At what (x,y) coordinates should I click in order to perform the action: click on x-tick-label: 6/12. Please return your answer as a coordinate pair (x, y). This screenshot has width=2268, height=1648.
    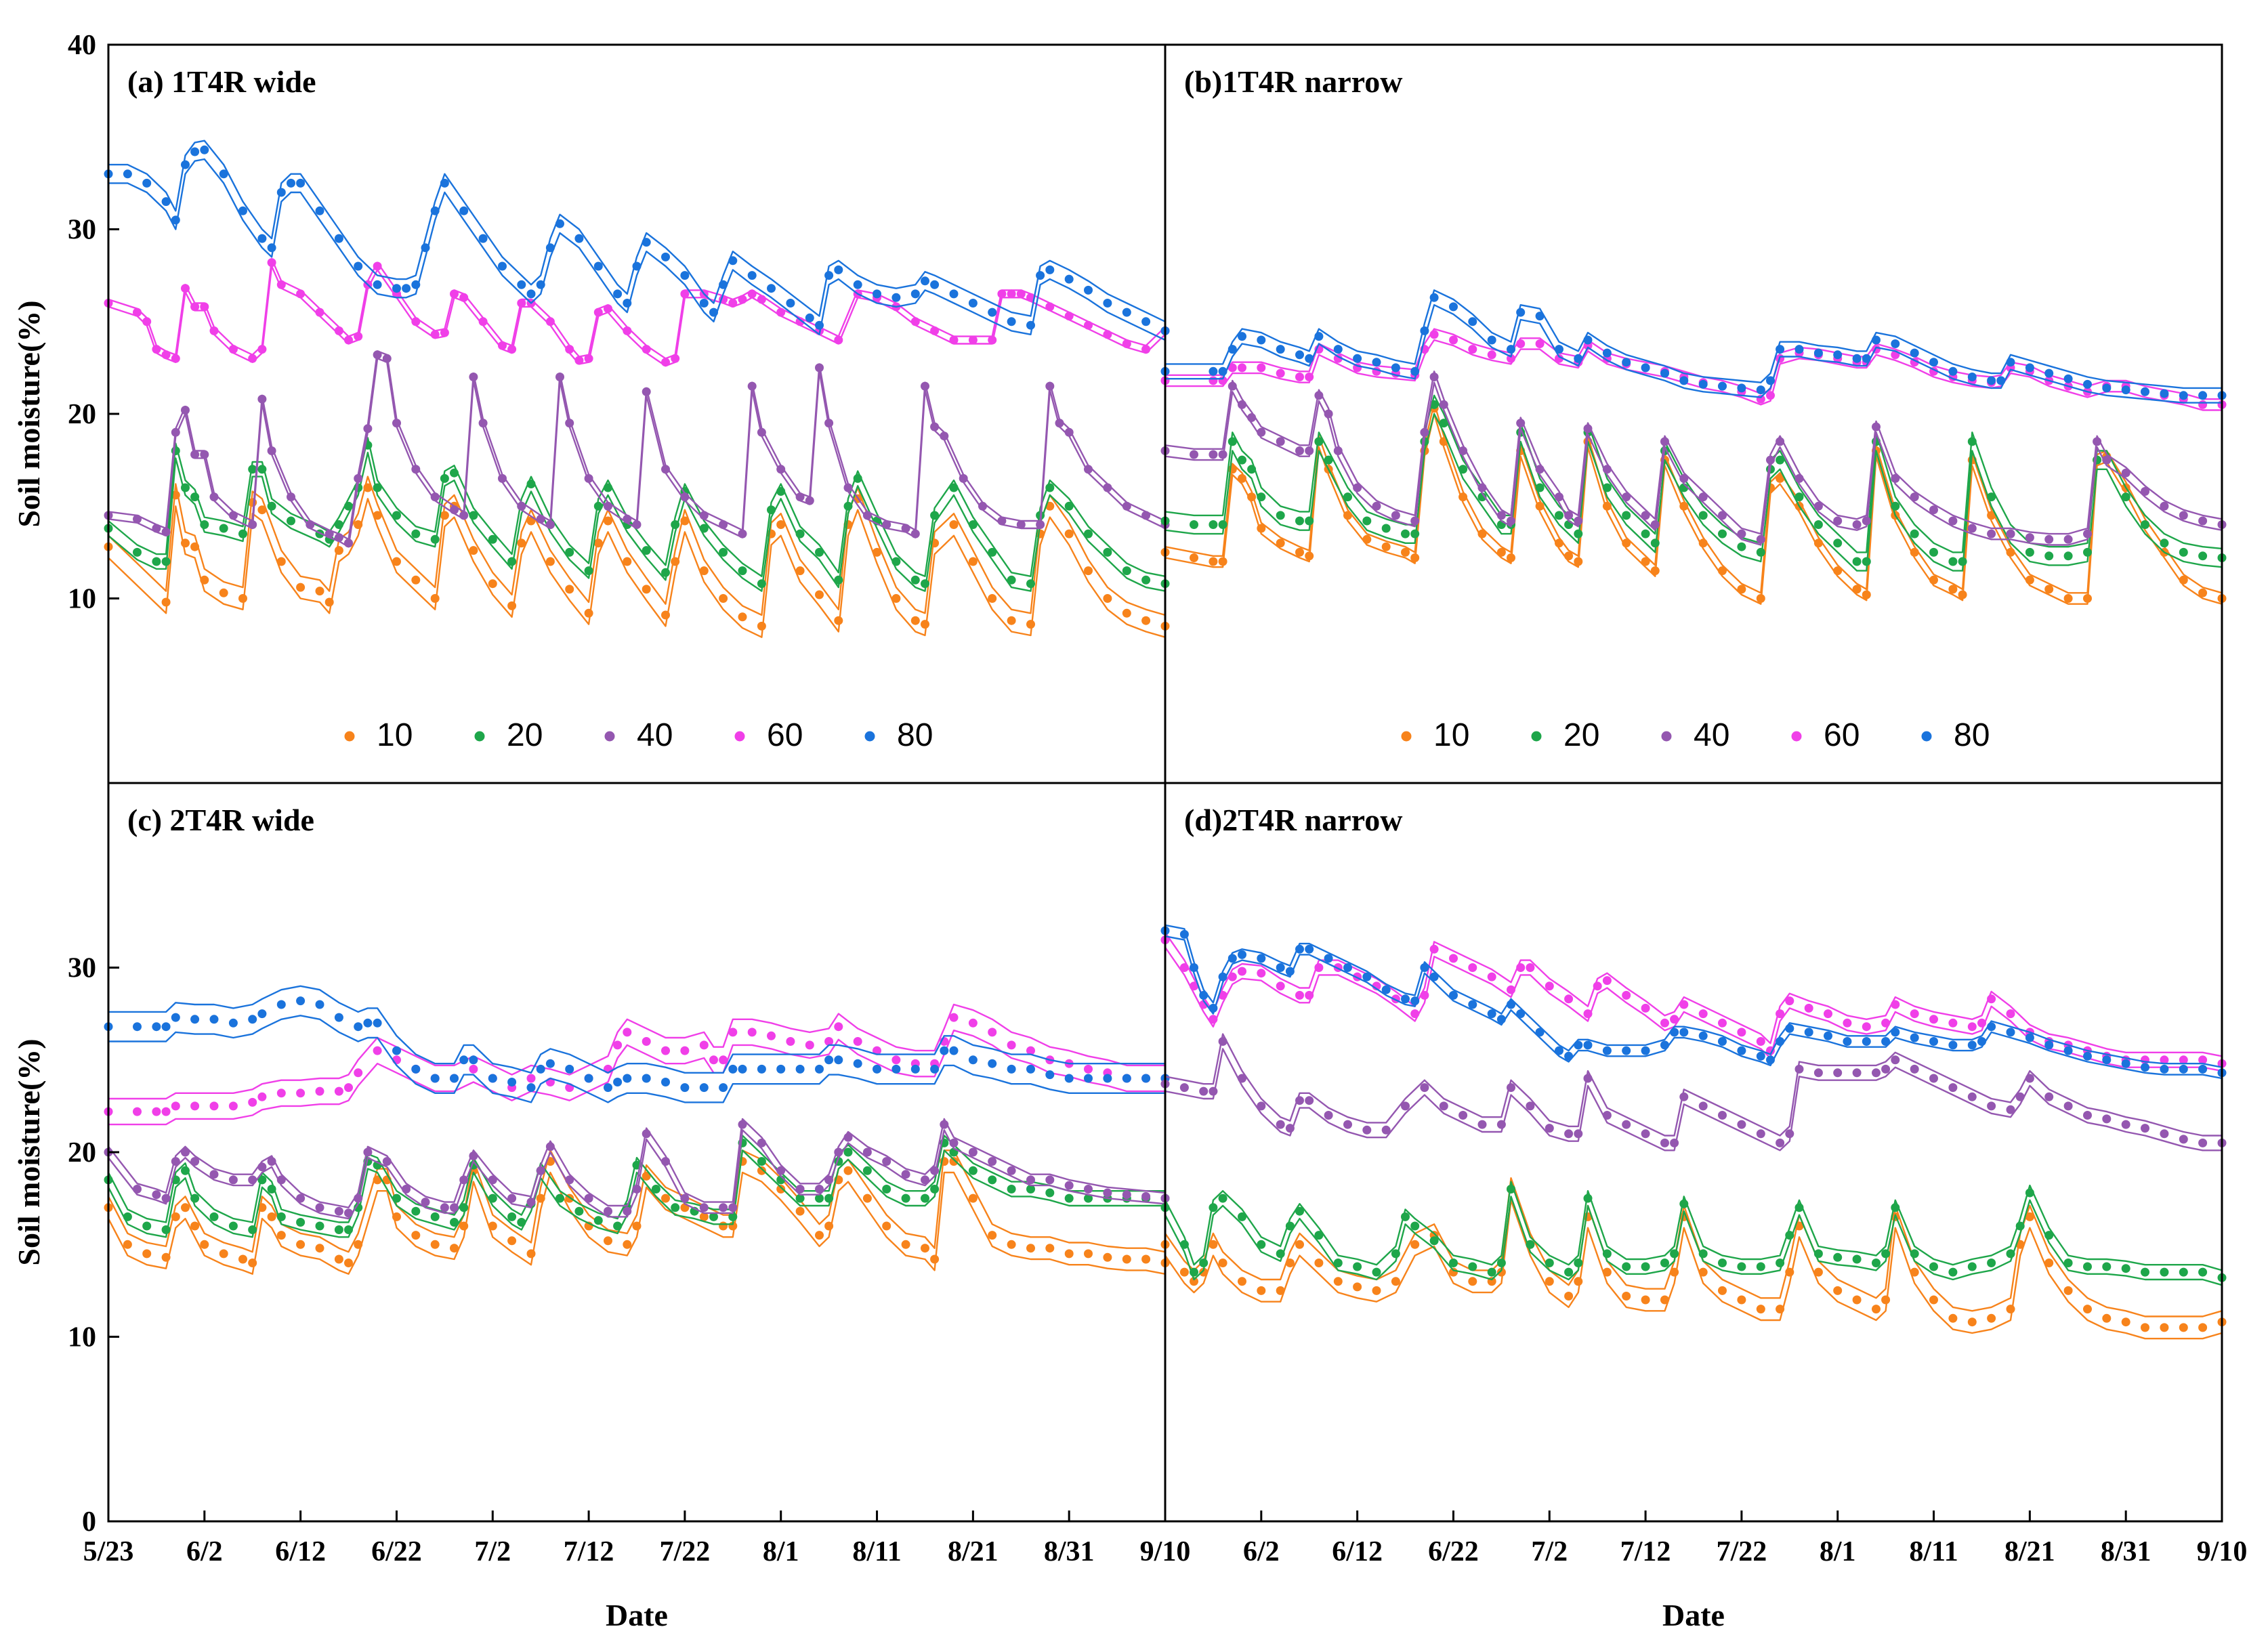
    Looking at the image, I should click on (300, 1551).